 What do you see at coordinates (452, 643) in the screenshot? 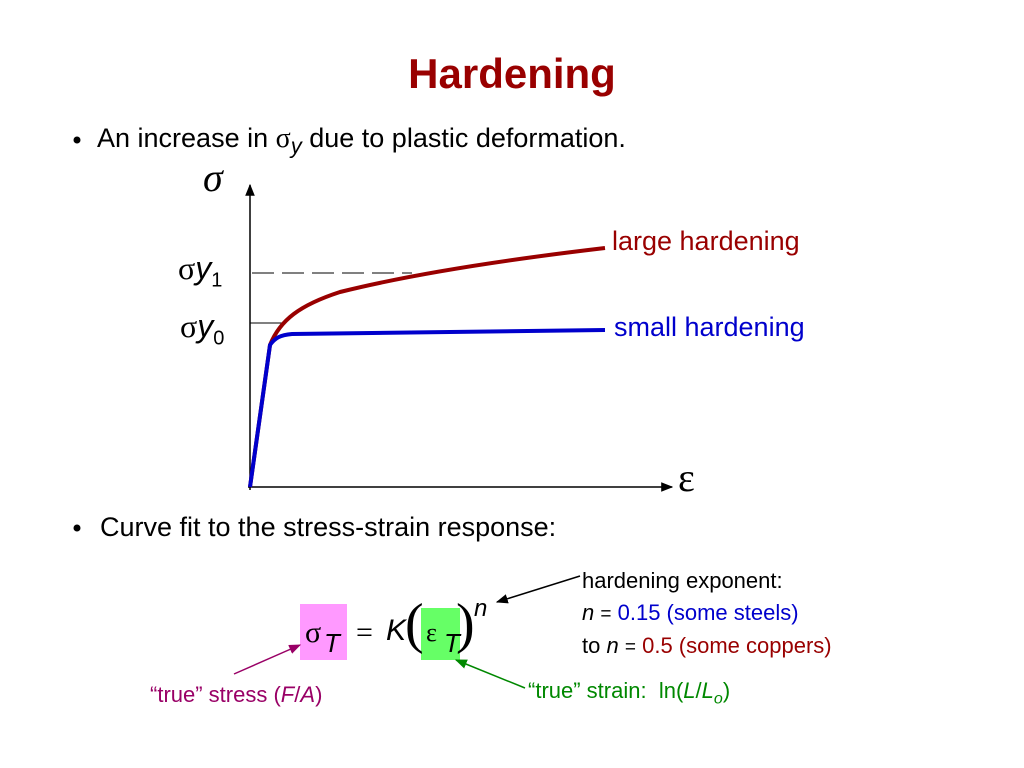
I see `eq-strain-sub: T` at bounding box center [452, 643].